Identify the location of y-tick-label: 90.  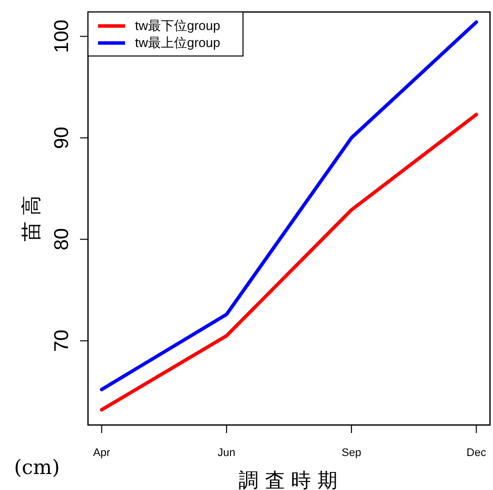
(62, 137).